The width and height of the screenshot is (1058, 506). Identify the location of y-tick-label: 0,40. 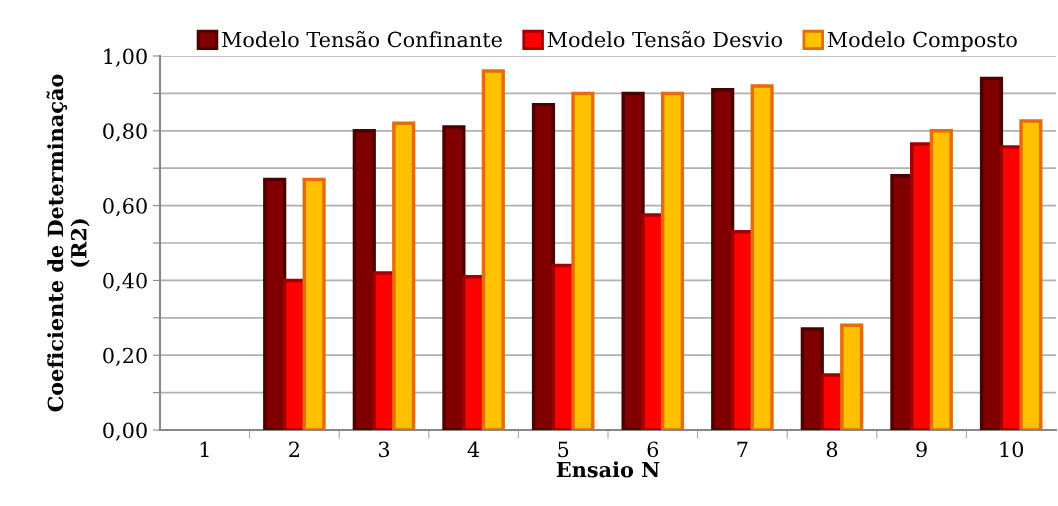
(125, 282).